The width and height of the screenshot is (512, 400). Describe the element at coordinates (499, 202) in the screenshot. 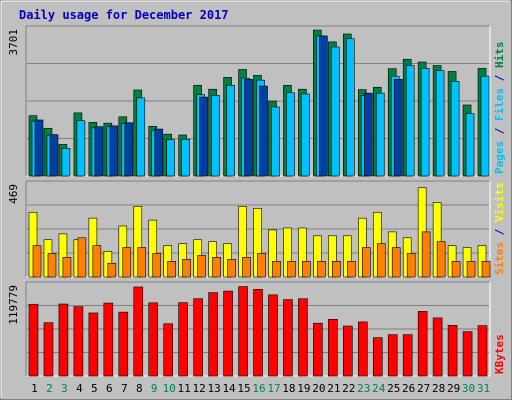

I see `legend-visits: Visits` at that location.